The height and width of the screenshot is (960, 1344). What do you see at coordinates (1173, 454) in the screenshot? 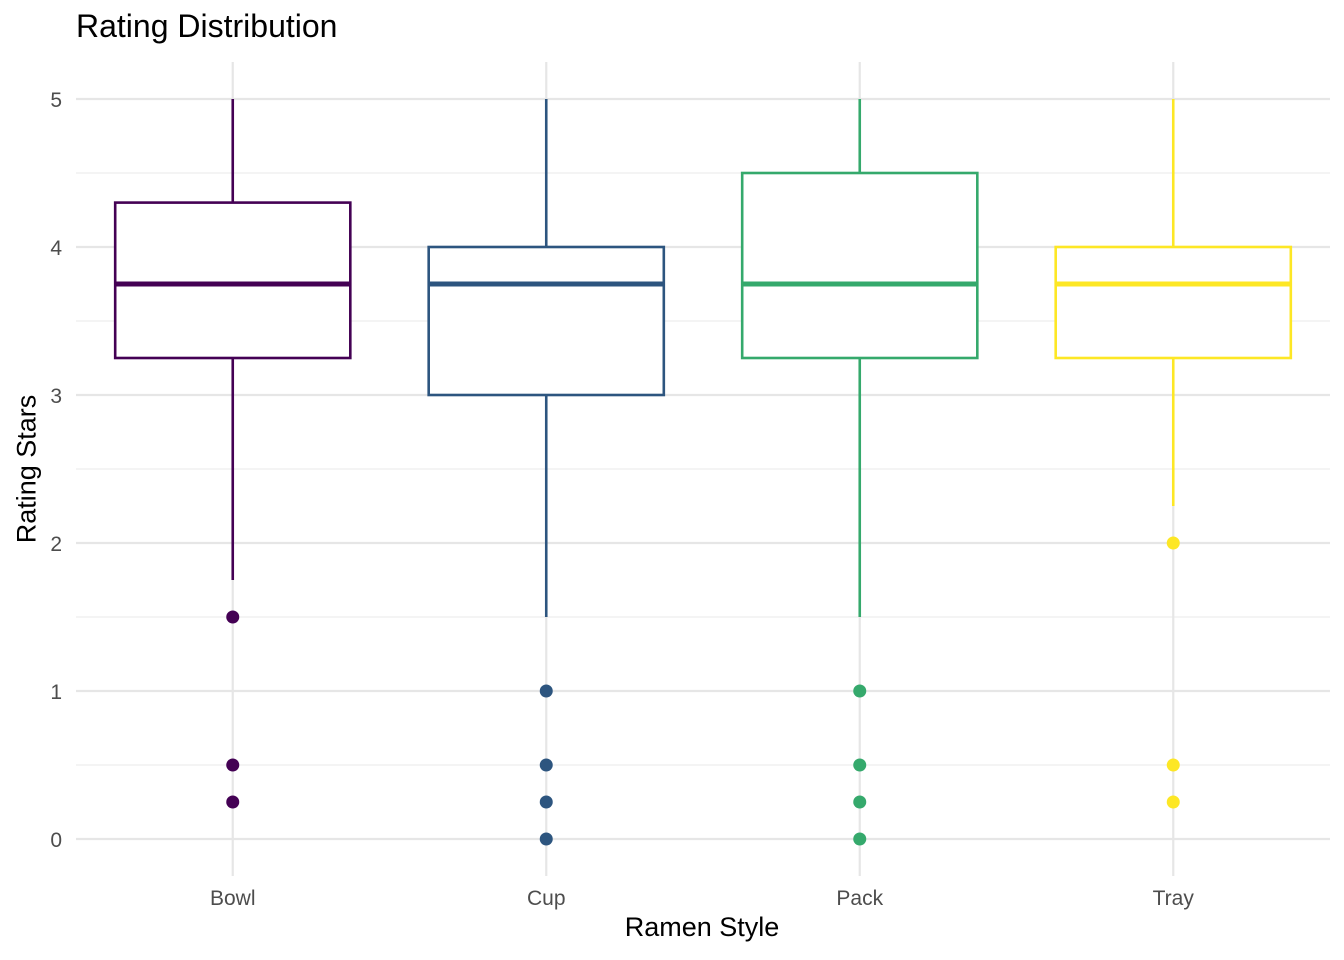
I see `box-tray` at bounding box center [1173, 454].